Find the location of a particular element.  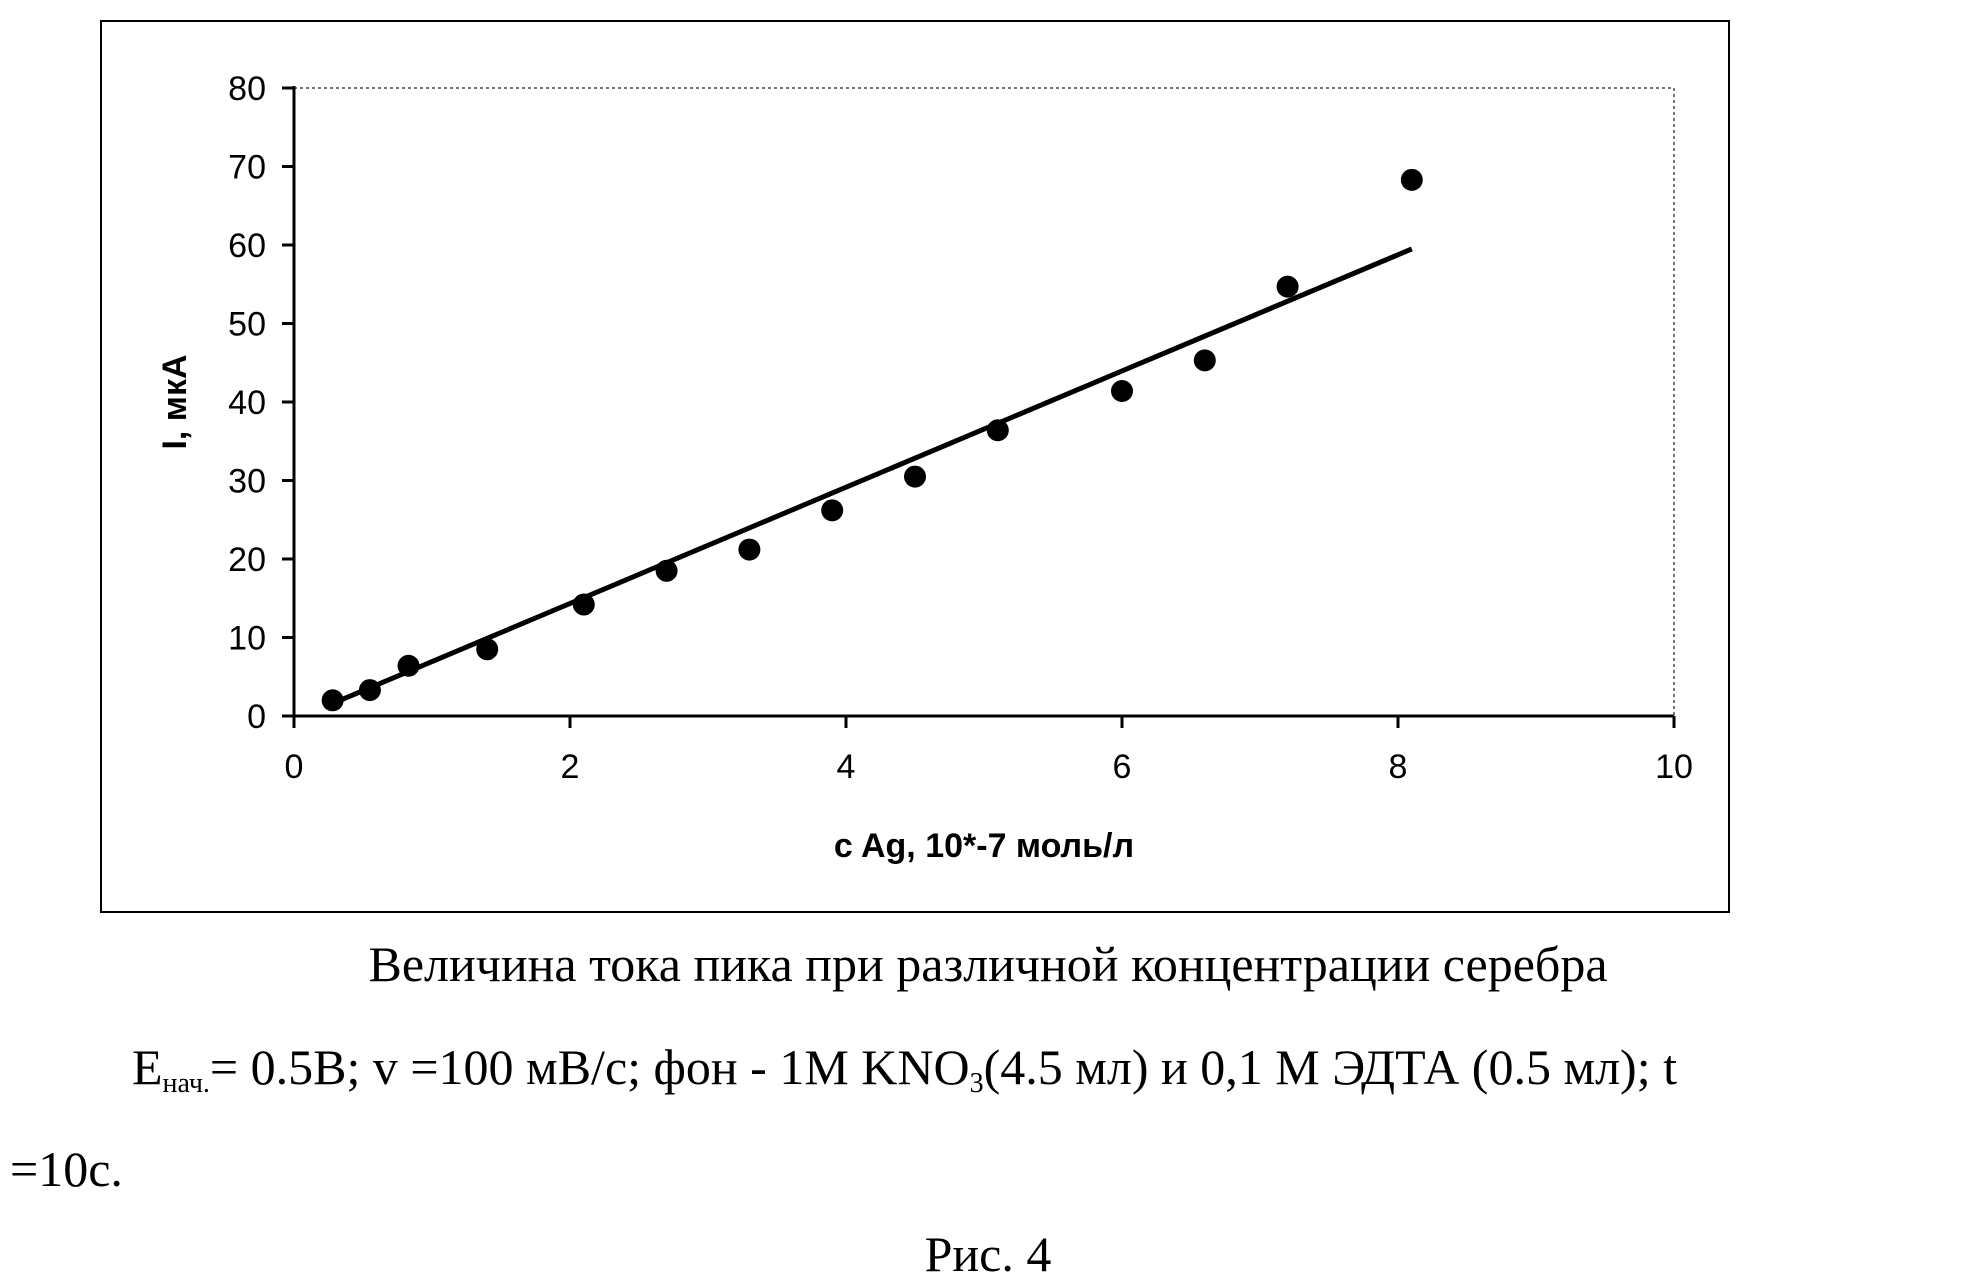

x-tick-label: 2 is located at coordinates (570, 767).